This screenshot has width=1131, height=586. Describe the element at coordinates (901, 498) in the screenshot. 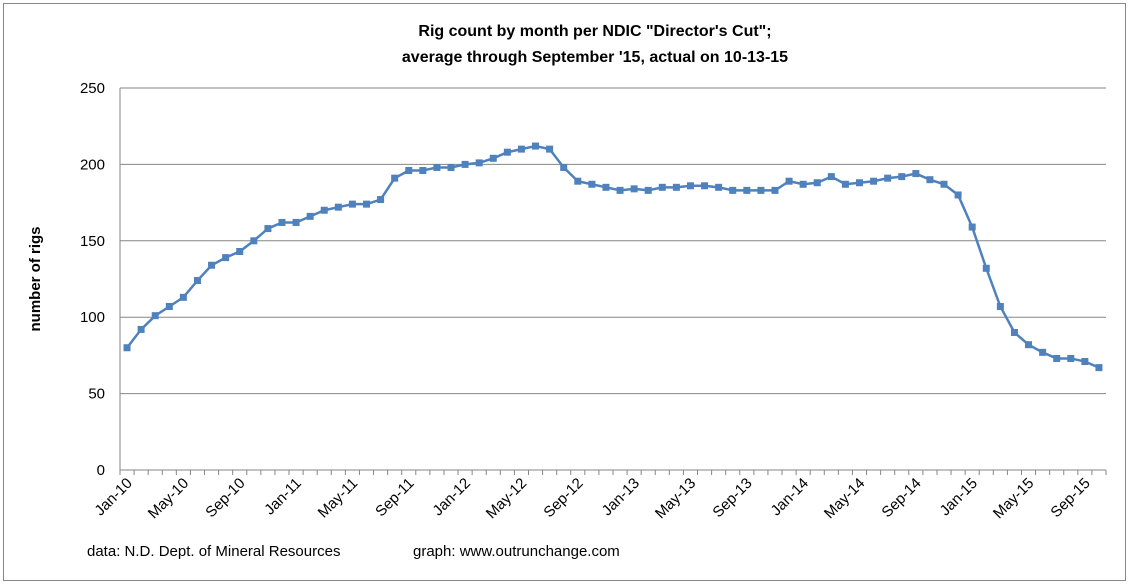

I see `x-tick-label: Sep-14` at that location.